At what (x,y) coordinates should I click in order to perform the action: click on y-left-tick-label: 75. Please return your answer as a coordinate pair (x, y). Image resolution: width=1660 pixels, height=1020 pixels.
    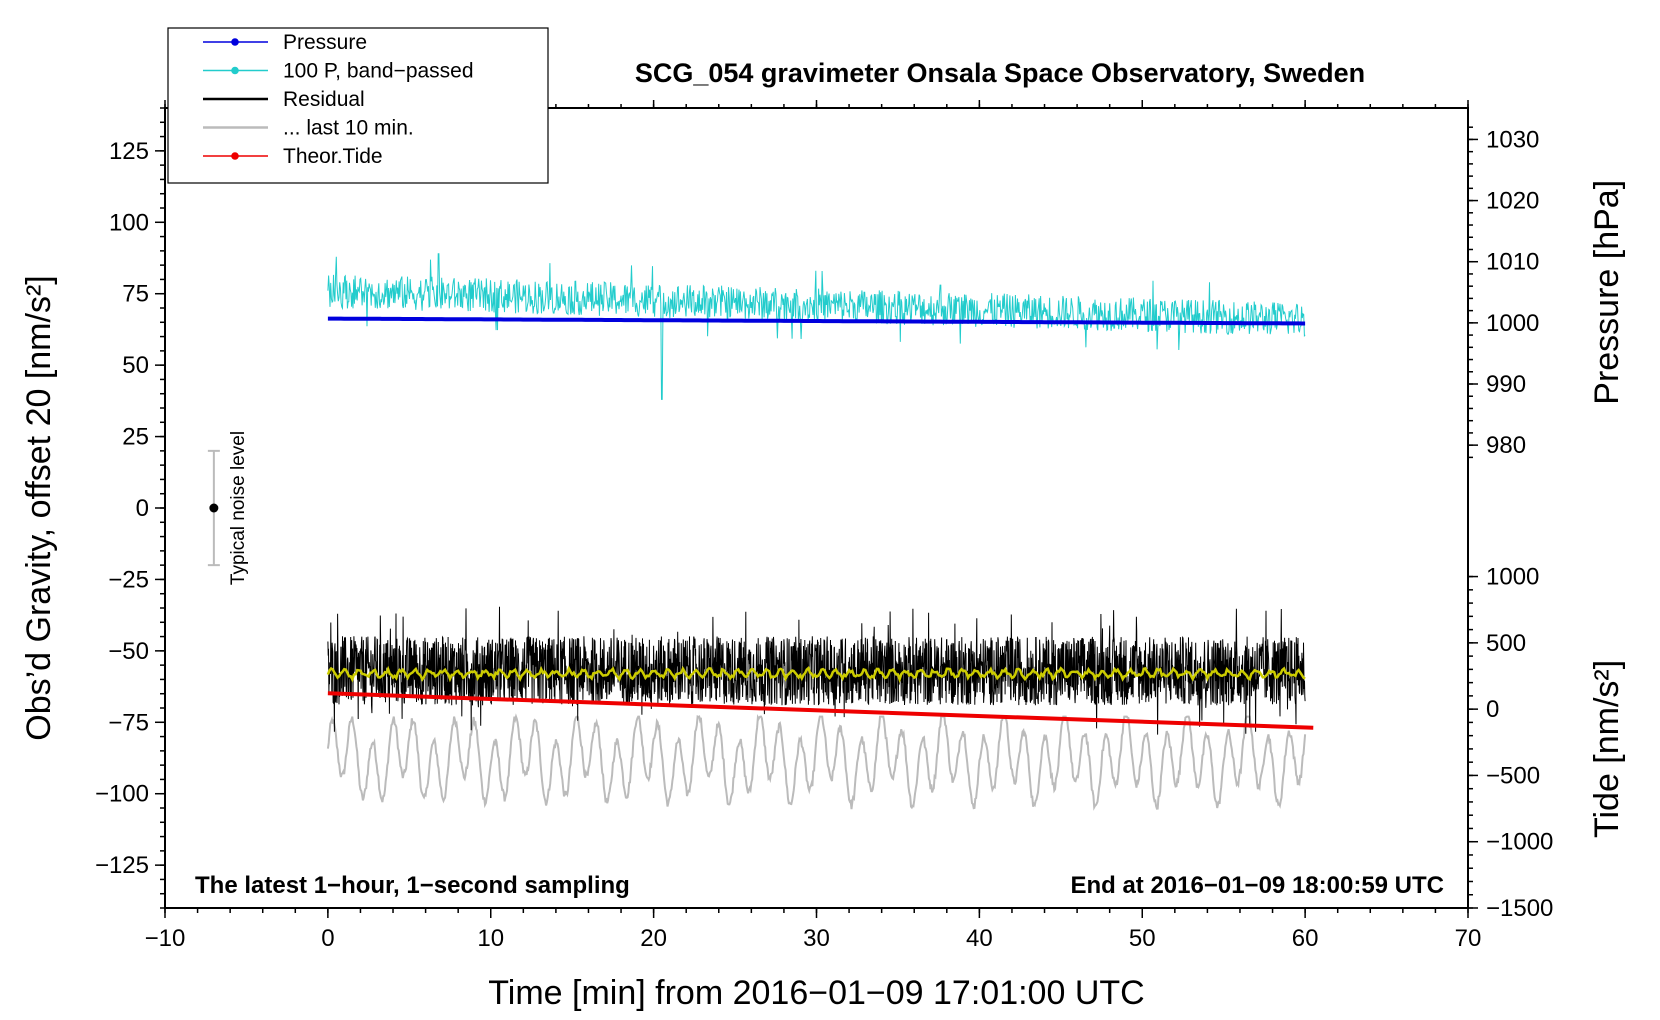
    Looking at the image, I should click on (135, 294).